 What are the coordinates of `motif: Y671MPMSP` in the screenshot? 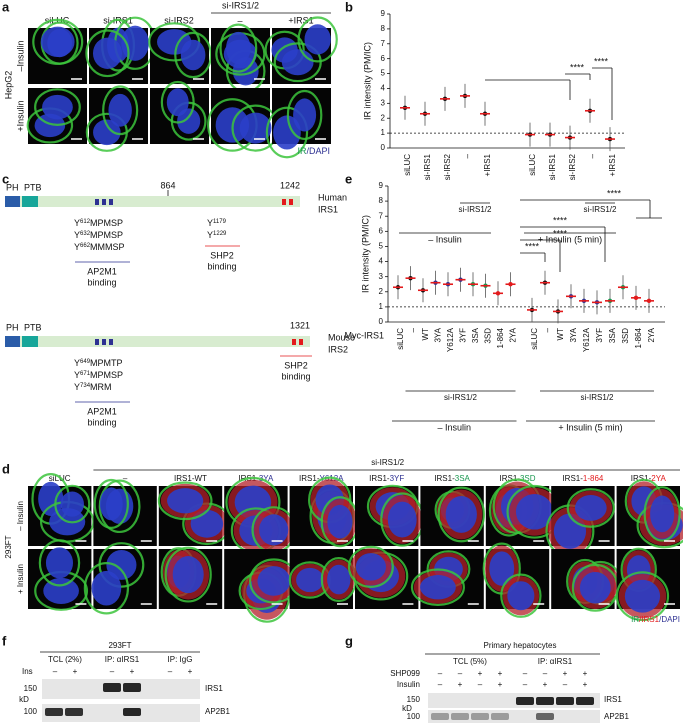 It's located at (98, 375).